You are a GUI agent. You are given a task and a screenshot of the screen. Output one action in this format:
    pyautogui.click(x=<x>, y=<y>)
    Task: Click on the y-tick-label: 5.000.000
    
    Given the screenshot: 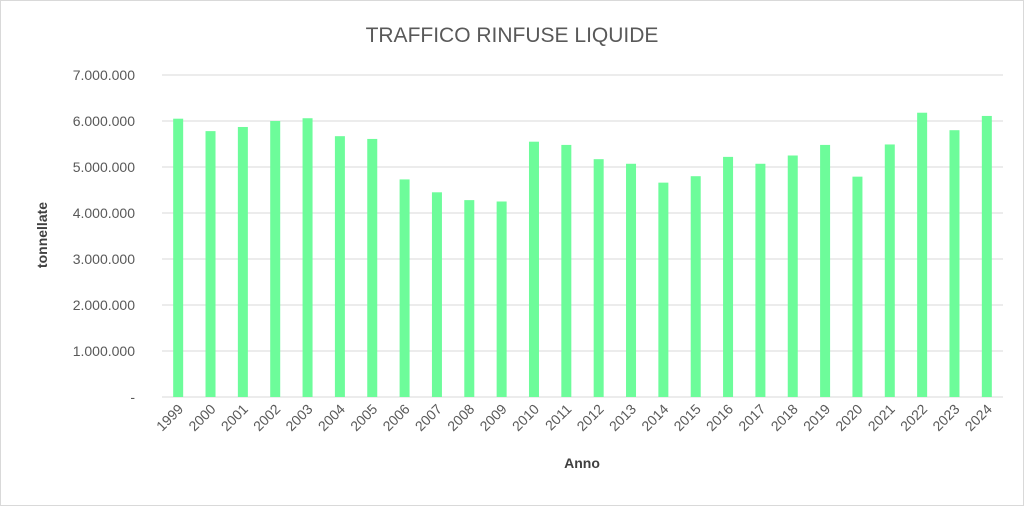 What is the action you would take?
    pyautogui.click(x=104, y=167)
    